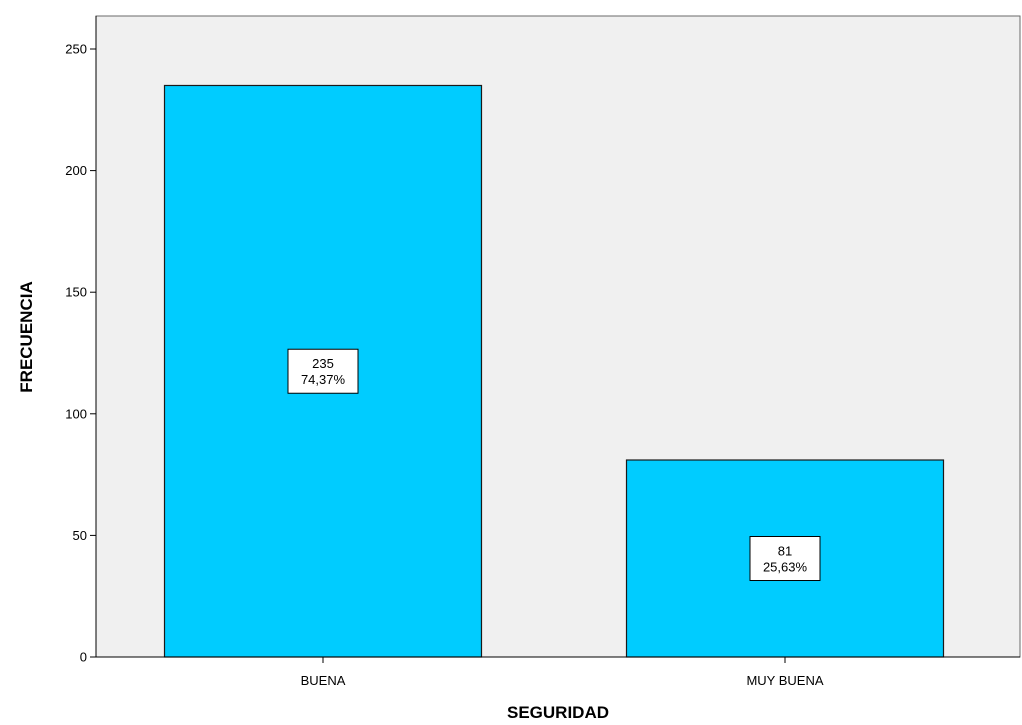  Describe the element at coordinates (83, 657) in the screenshot. I see `y-tick-label: 0` at that location.